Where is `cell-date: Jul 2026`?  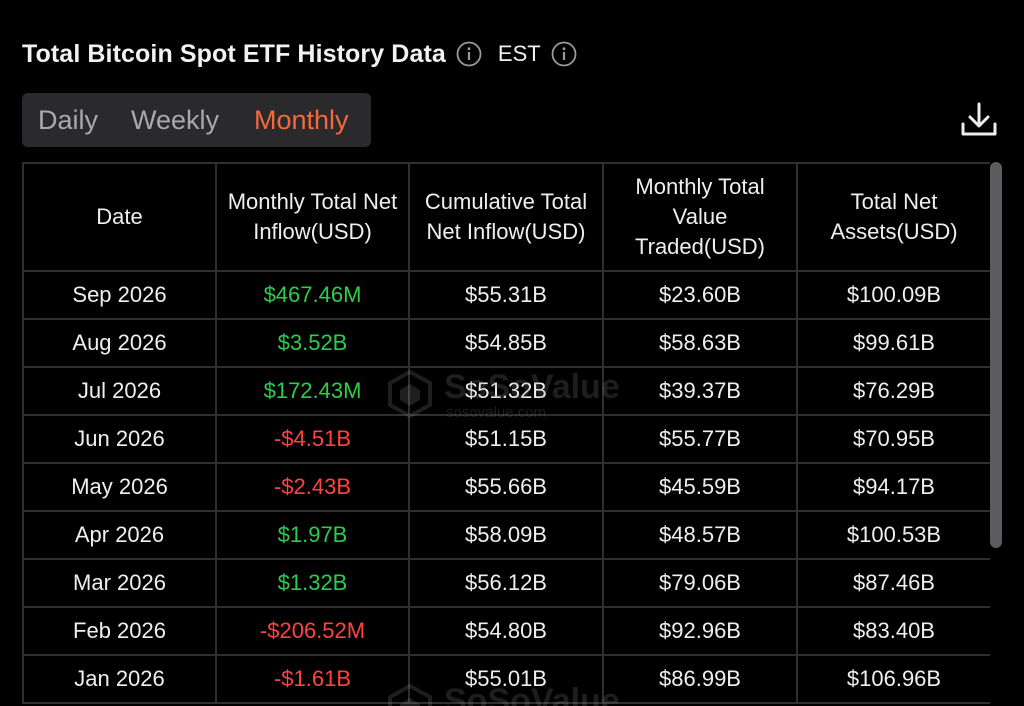
cell-date: Jul 2026 is located at coordinates (119, 391).